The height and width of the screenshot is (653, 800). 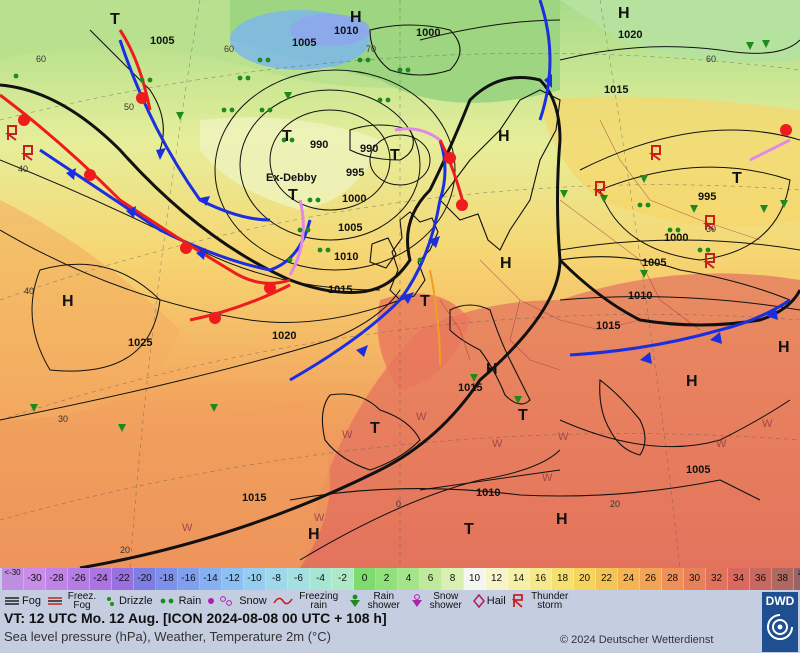 What do you see at coordinates (695, 579) in the screenshot?
I see `scale-cell: 30` at bounding box center [695, 579].